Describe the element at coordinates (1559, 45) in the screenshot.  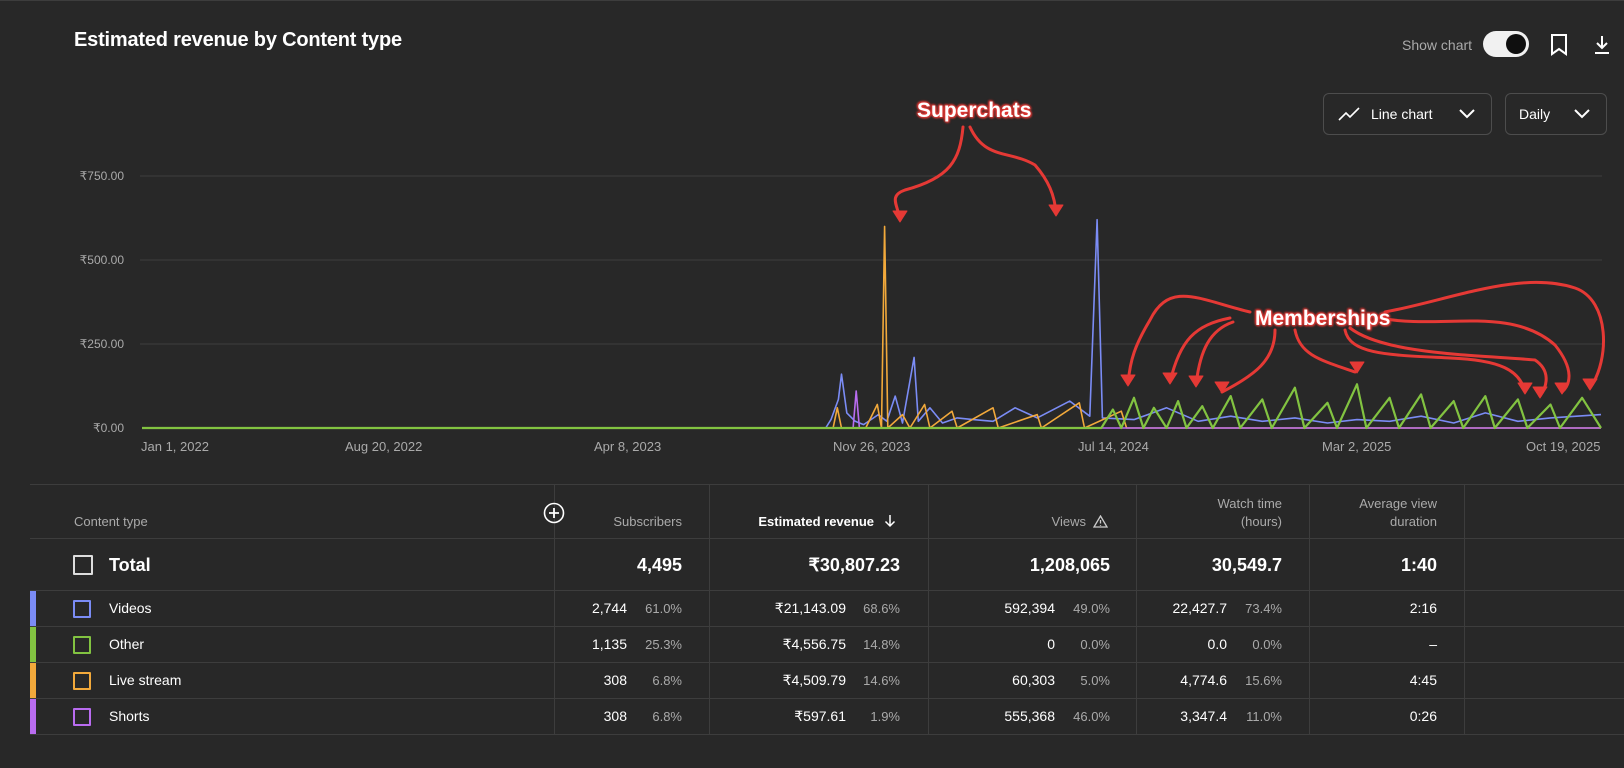
I see `bookmark-icon` at that location.